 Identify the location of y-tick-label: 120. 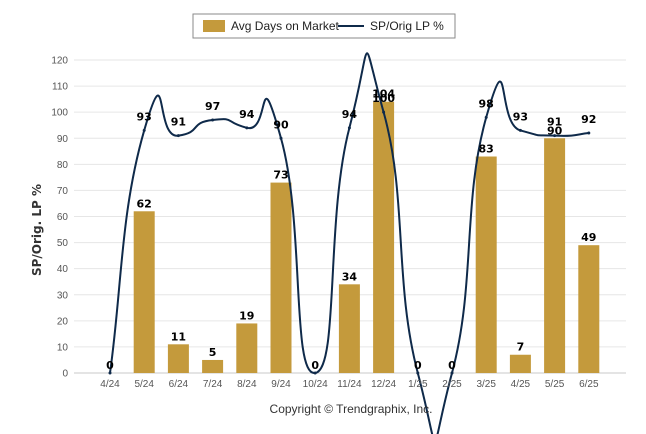
(59, 61).